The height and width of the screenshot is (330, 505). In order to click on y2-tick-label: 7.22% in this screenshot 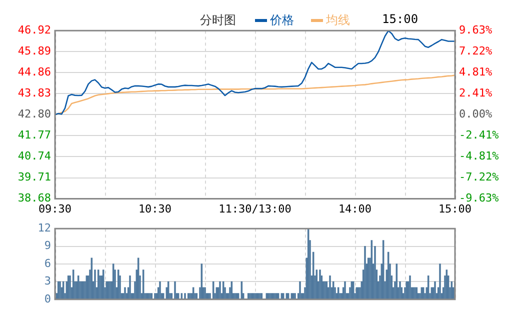, I will do `click(475, 51)`.